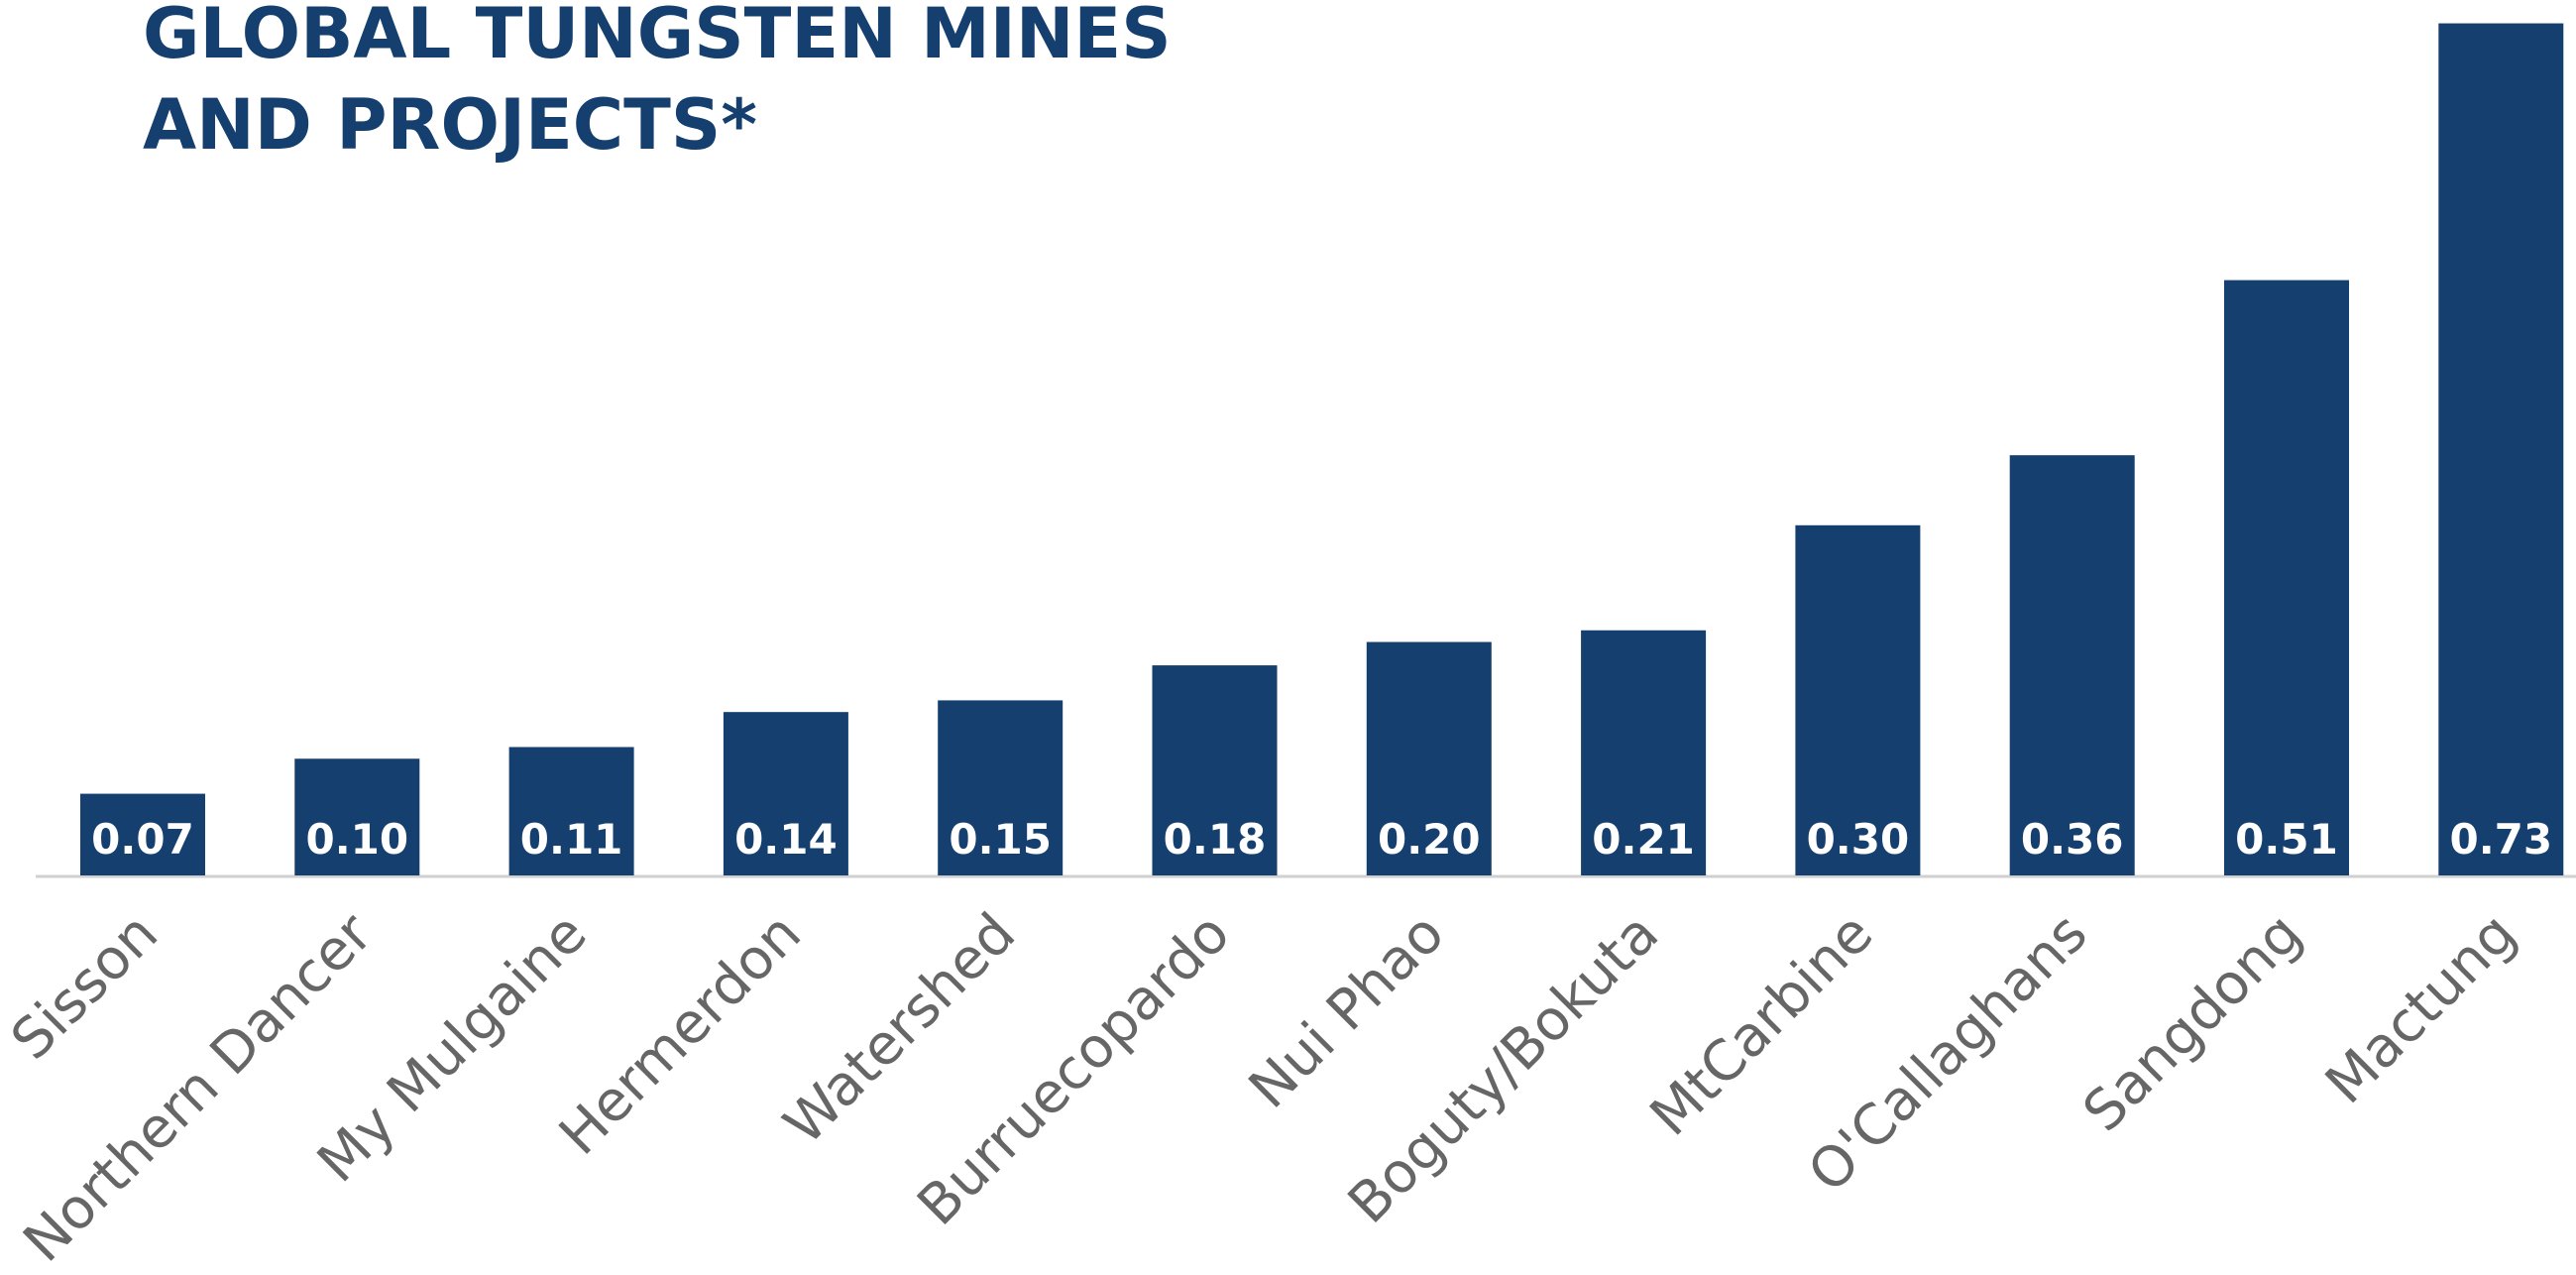 This screenshot has height=1275, width=2576. Describe the element at coordinates (1858, 839) in the screenshot. I see `value-label: 0.30` at that location.